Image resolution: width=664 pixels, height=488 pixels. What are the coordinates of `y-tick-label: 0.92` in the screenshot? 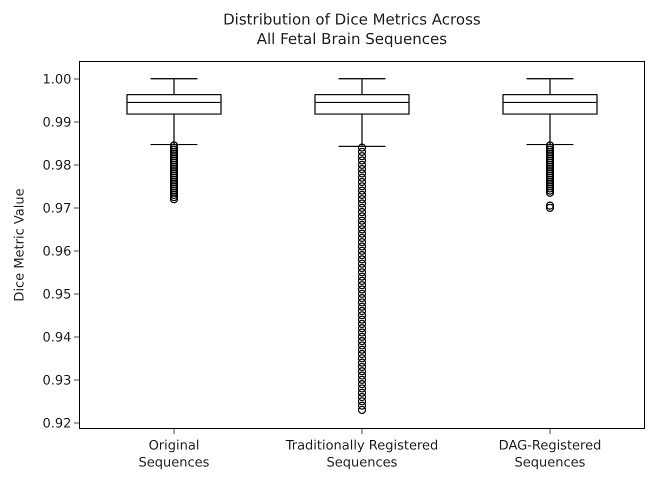 It's located at (57, 424).